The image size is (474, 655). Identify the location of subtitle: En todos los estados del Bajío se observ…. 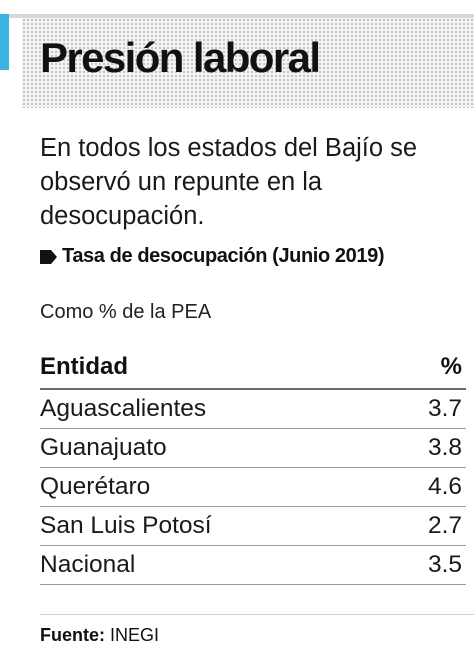
(229, 182).